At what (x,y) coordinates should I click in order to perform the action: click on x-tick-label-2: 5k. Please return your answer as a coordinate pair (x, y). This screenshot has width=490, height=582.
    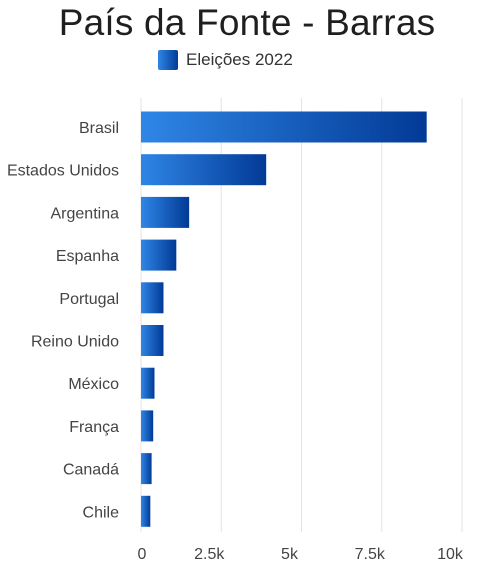
    Looking at the image, I should click on (290, 554).